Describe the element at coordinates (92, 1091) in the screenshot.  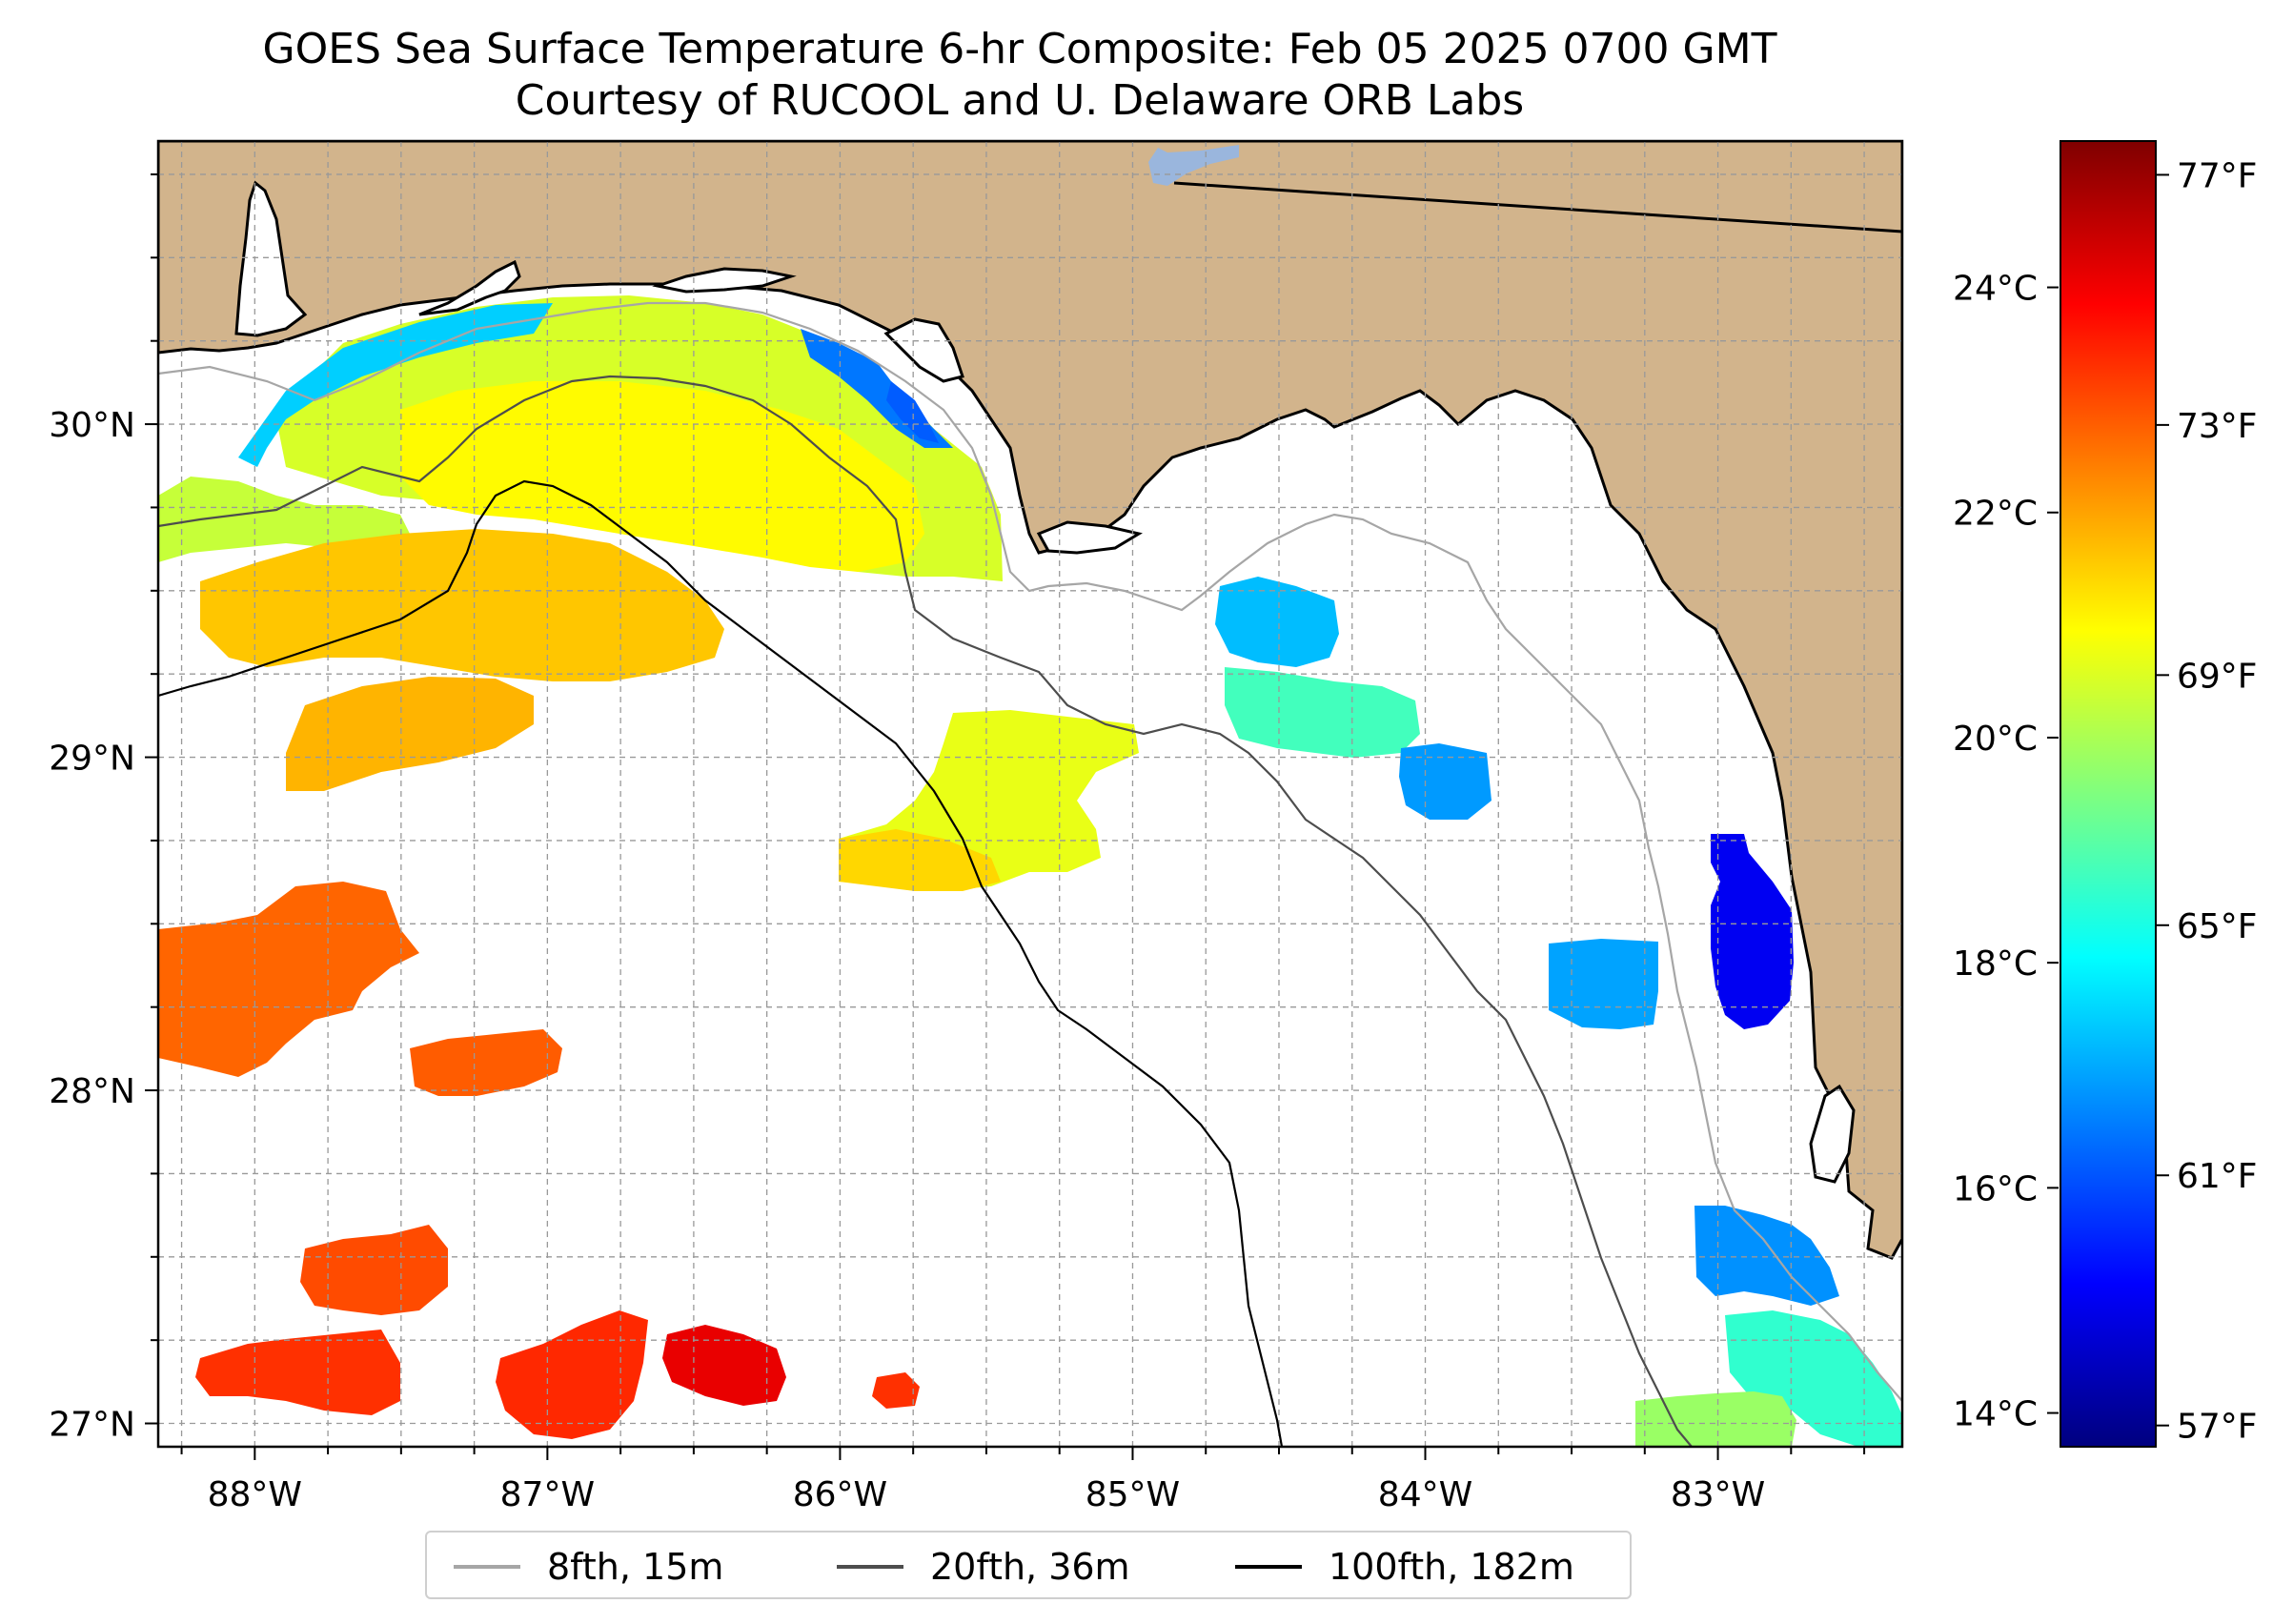
I see `lat-label: 28°N` at that location.